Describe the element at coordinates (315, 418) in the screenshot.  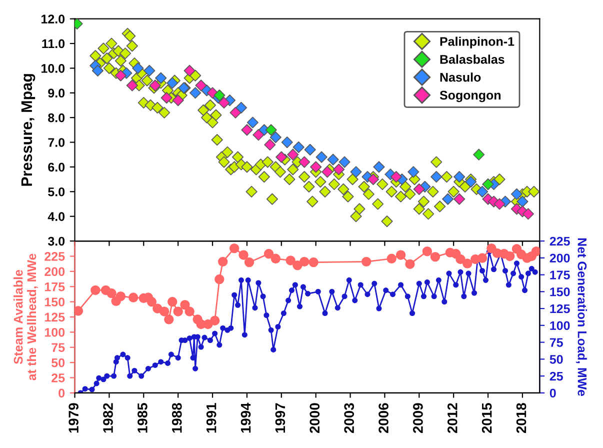
I see `x-tick-label: 2000` at that location.